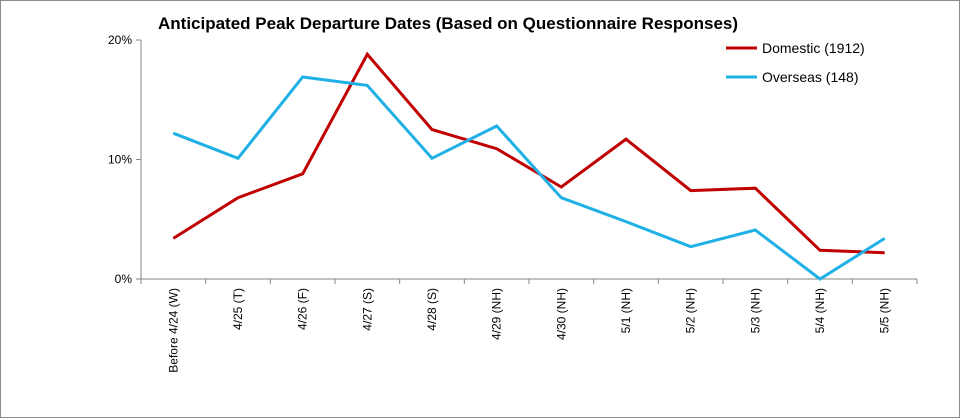  What do you see at coordinates (303, 309) in the screenshot?
I see `x-tick-label: 4/26 (F)` at bounding box center [303, 309].